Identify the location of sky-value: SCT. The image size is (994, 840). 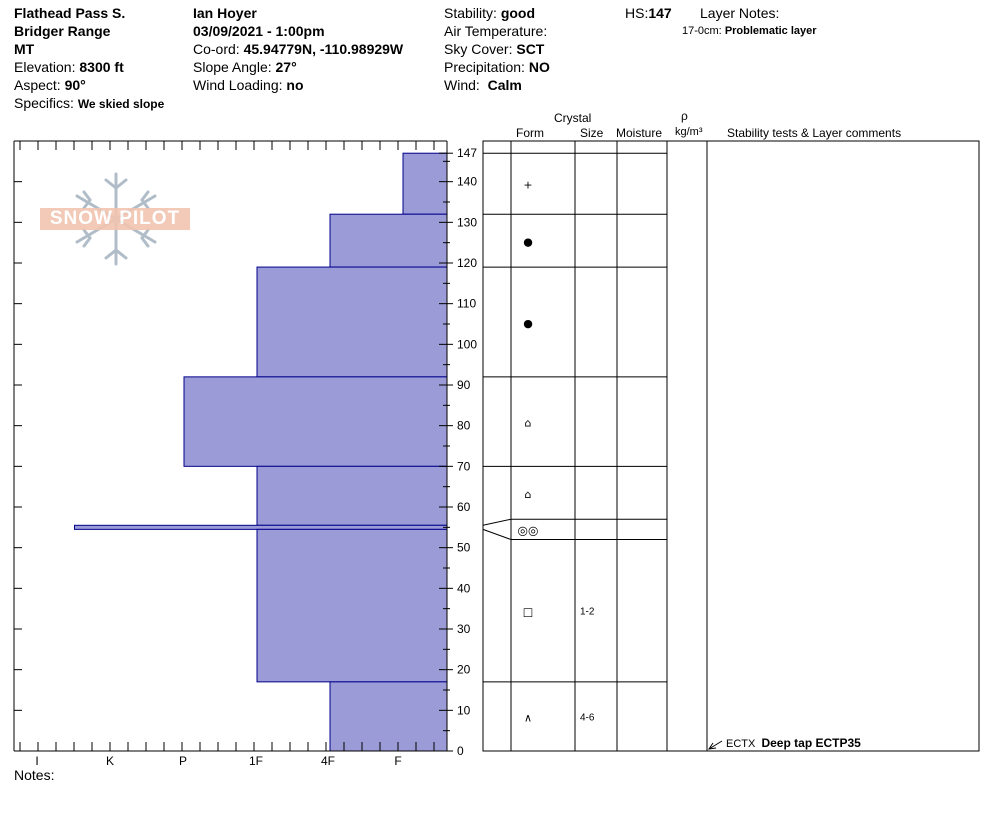
(530, 49).